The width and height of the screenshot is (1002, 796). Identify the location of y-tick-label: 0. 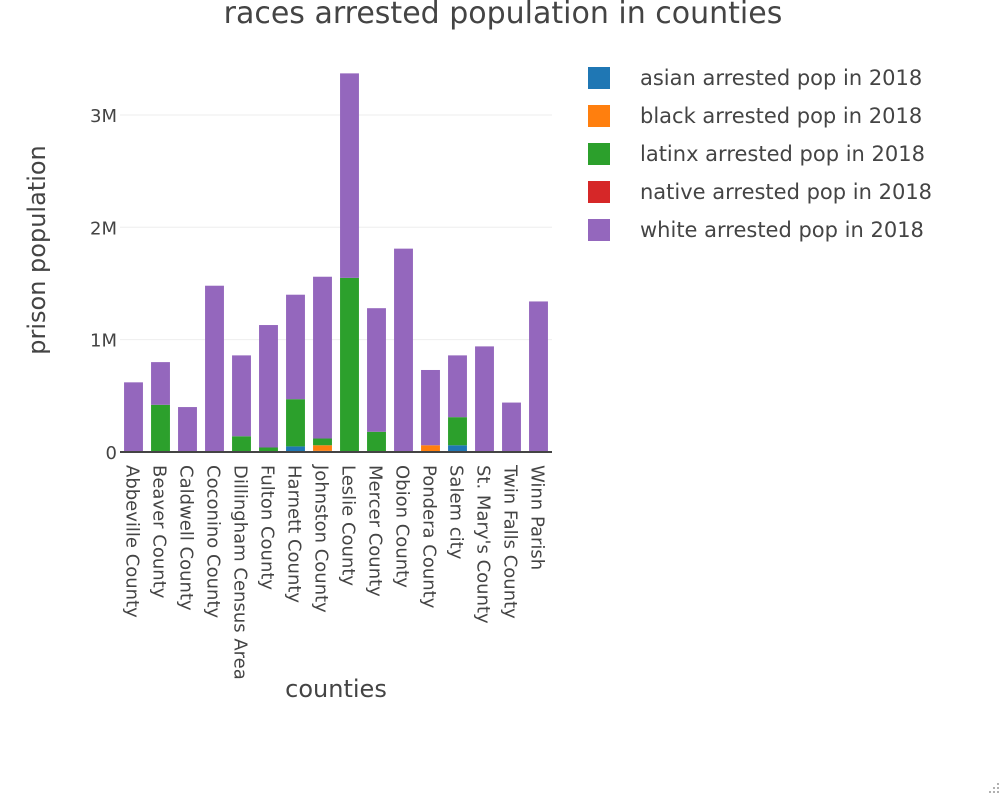
(111, 453).